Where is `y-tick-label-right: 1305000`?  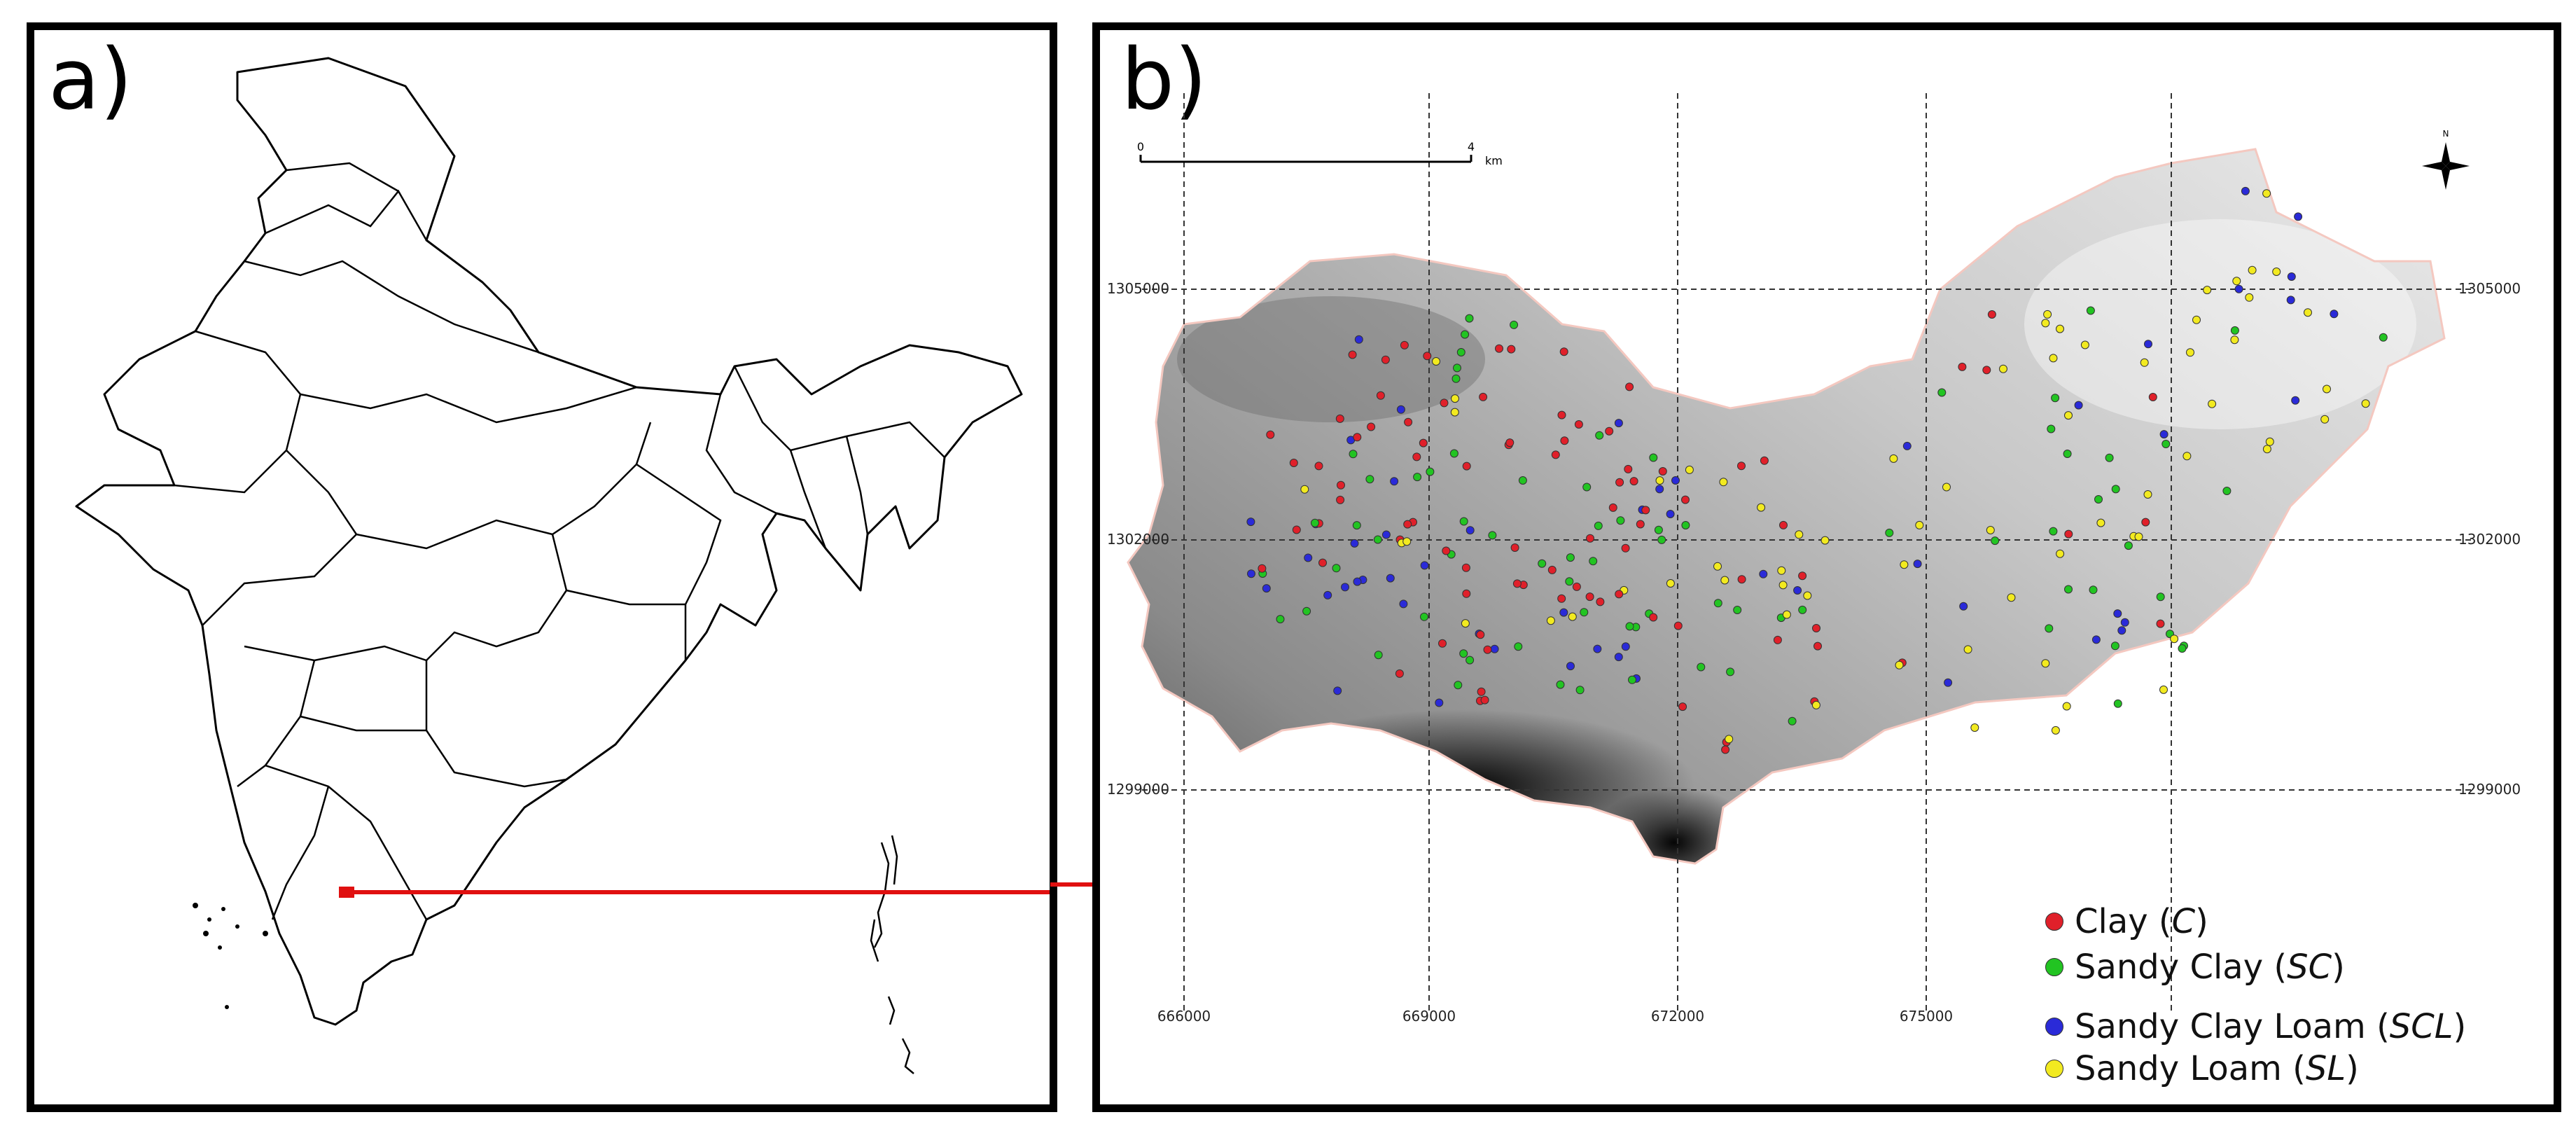 y-tick-label-right: 1305000 is located at coordinates (2489, 288).